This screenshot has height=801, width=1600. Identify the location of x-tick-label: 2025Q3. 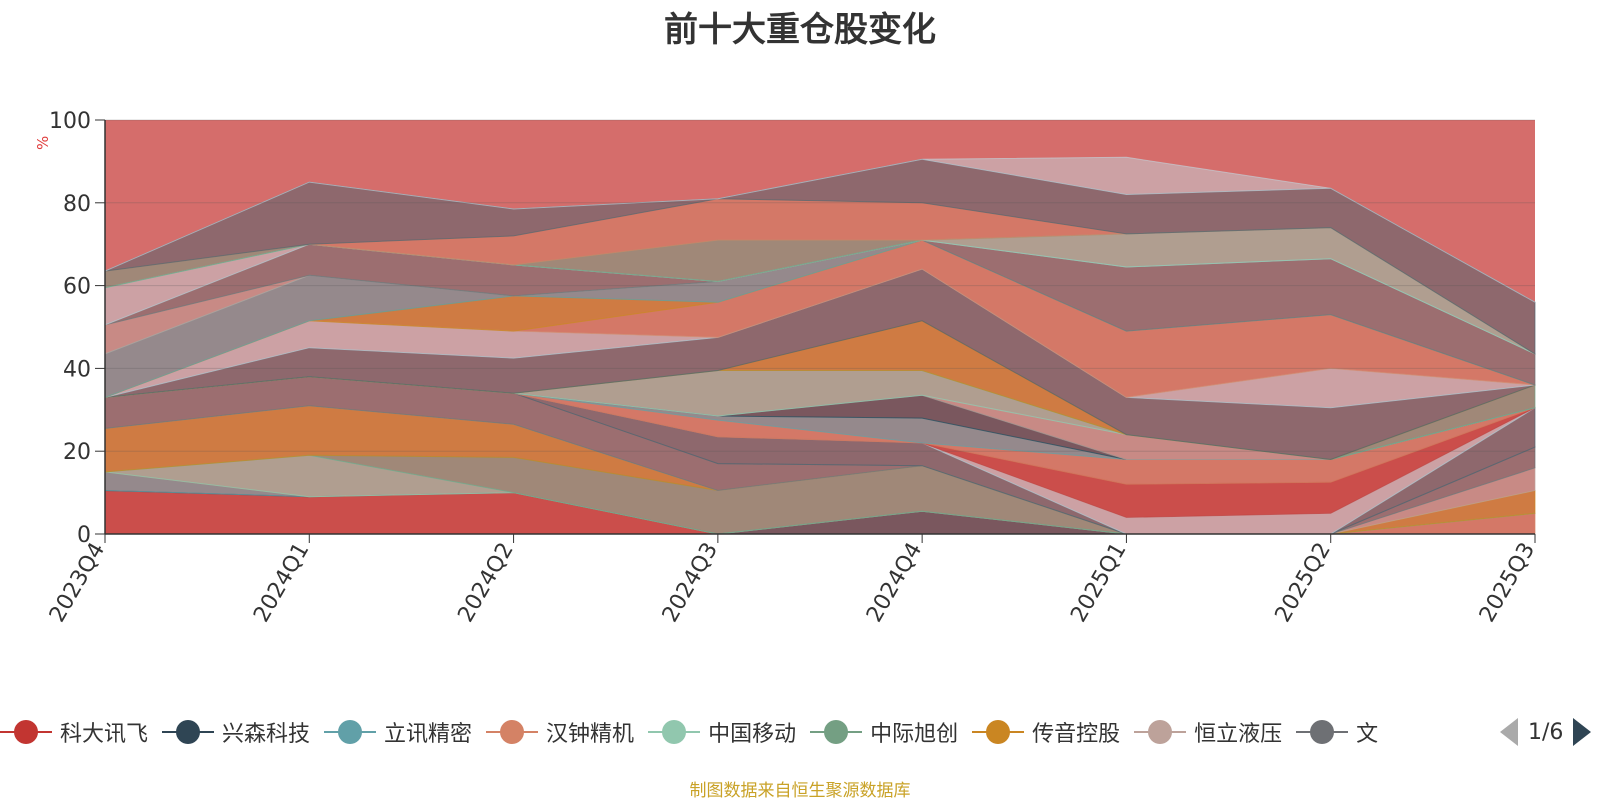
(1507, 583).